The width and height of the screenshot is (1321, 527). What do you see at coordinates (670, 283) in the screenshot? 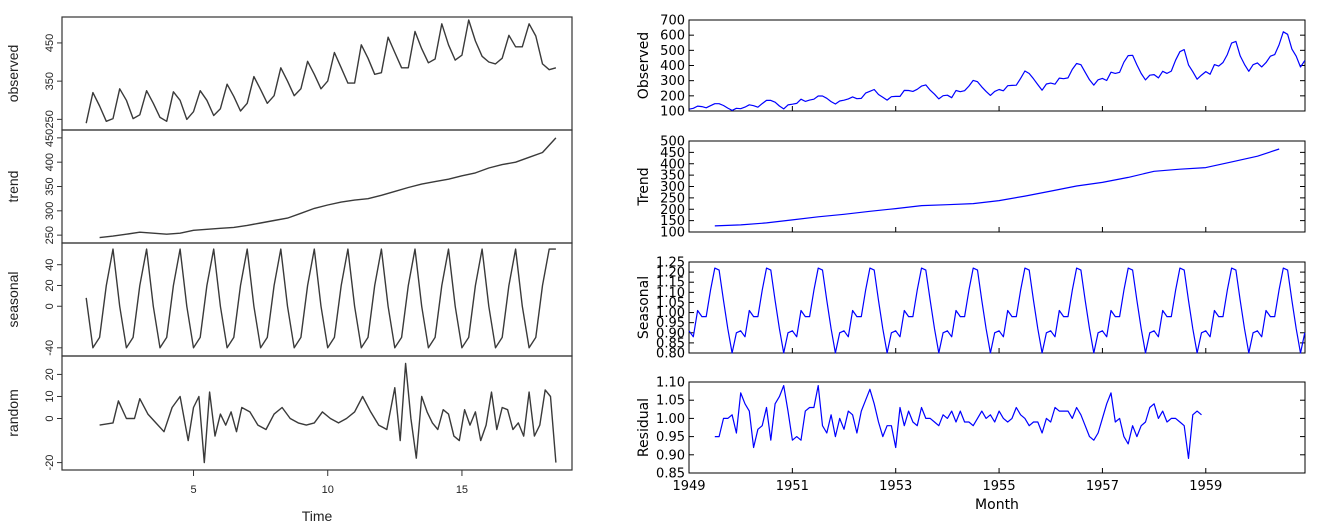
I see `y-tick-label: 1.15` at bounding box center [670, 283].